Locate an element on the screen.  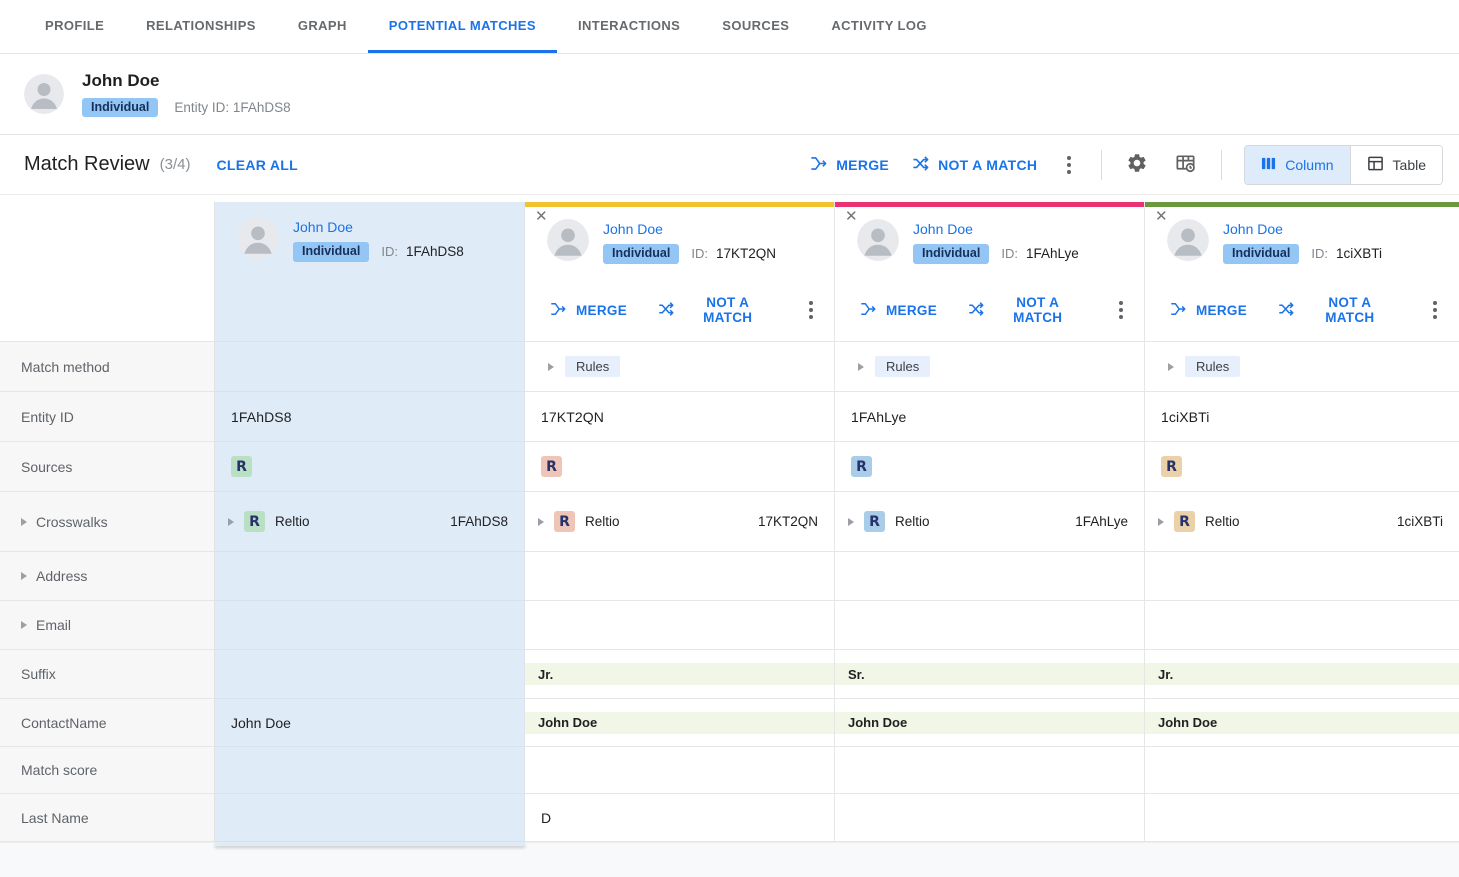
row-label-address: Address is located at coordinates (107, 576).